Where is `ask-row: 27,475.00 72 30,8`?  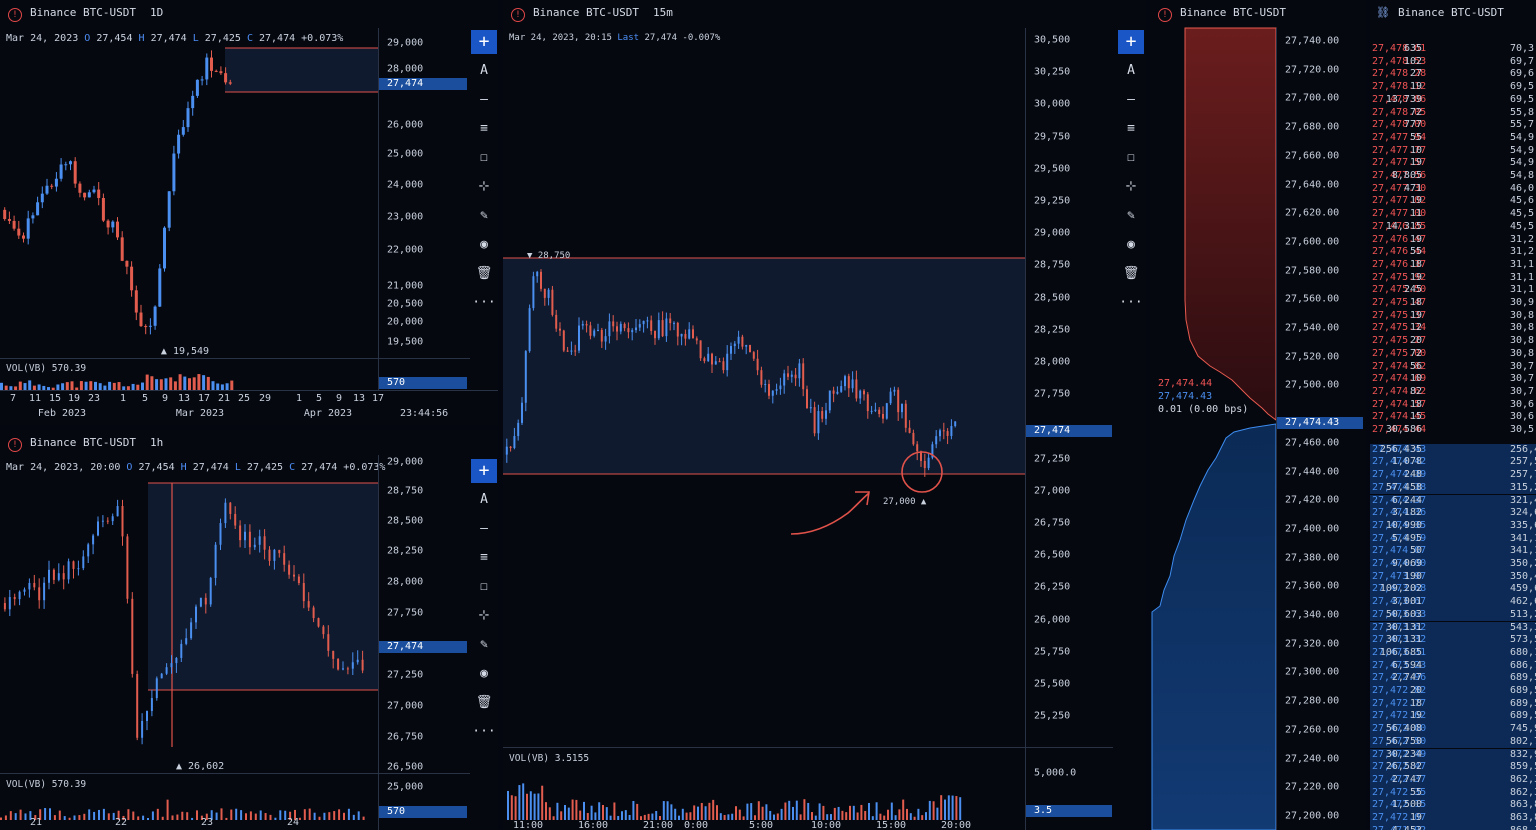
ask-row: 27,475.00 72 30,8 is located at coordinates (1453, 354).